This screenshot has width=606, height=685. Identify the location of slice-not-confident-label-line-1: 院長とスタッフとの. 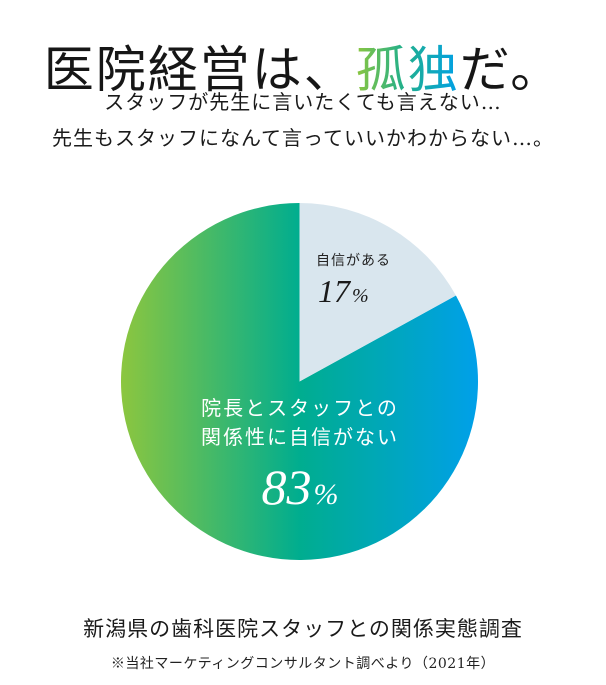
(300, 408).